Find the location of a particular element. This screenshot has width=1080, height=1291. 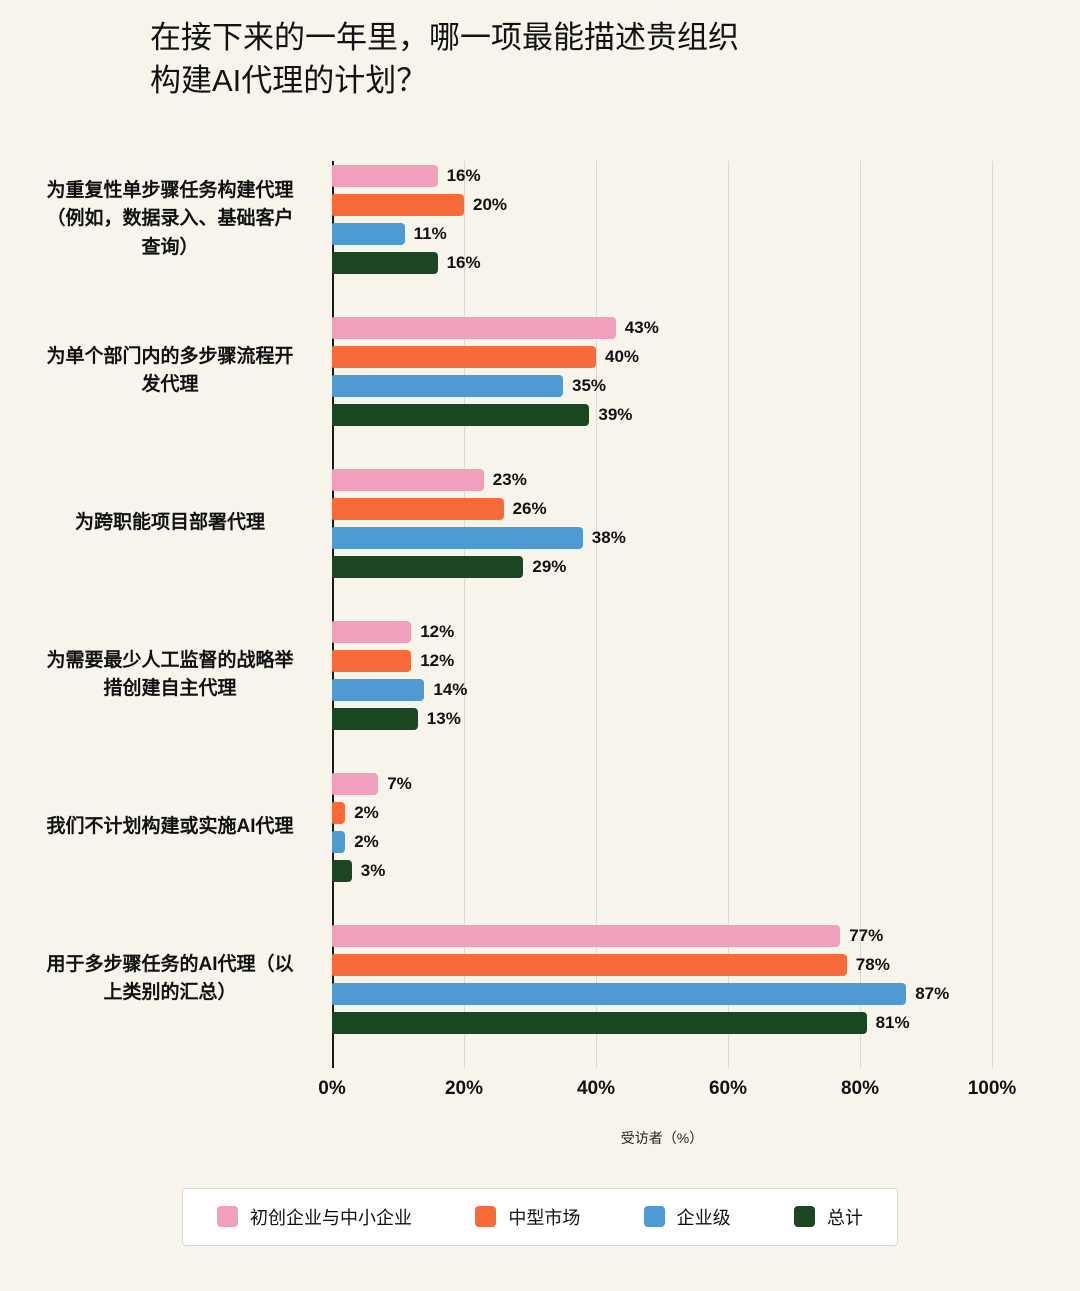

legend-label: 中型市场 is located at coordinates (544, 1217).